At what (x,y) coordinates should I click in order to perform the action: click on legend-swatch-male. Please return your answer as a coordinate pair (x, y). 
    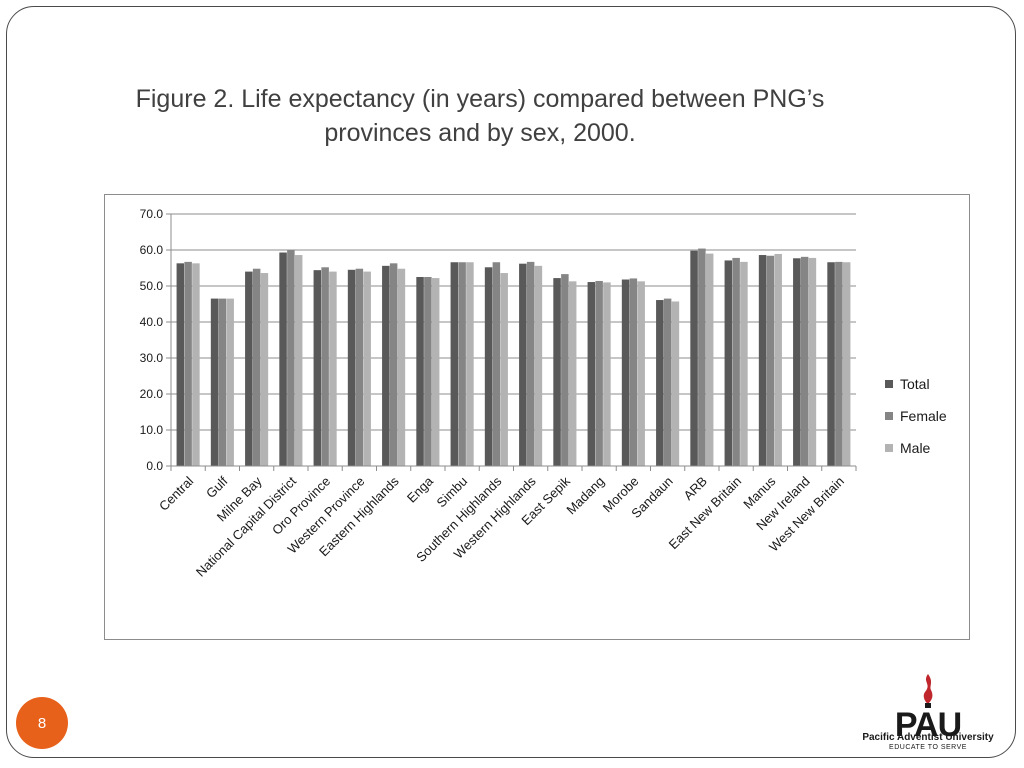
    Looking at the image, I should click on (889, 448).